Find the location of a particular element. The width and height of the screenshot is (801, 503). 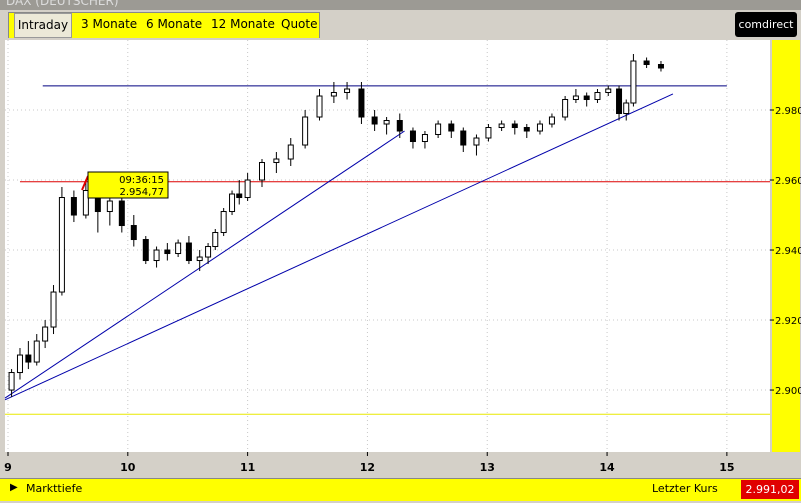

x-tick-label: 14 is located at coordinates (607, 467).